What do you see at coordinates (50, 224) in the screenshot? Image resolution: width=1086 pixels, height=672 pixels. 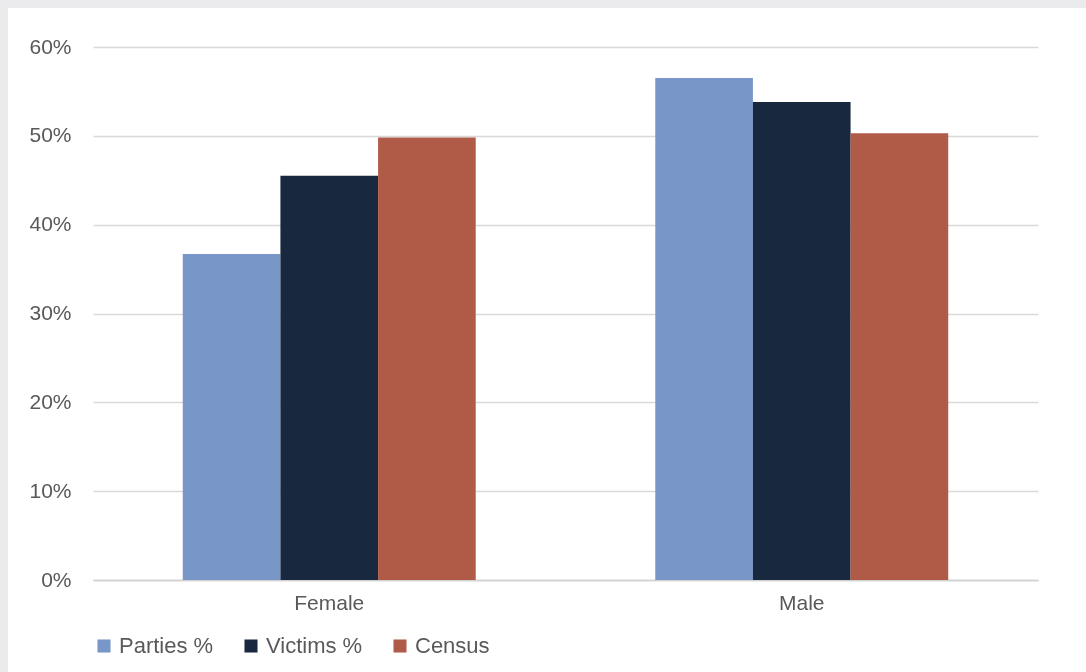 I see `y-tick-label: 40%` at bounding box center [50, 224].